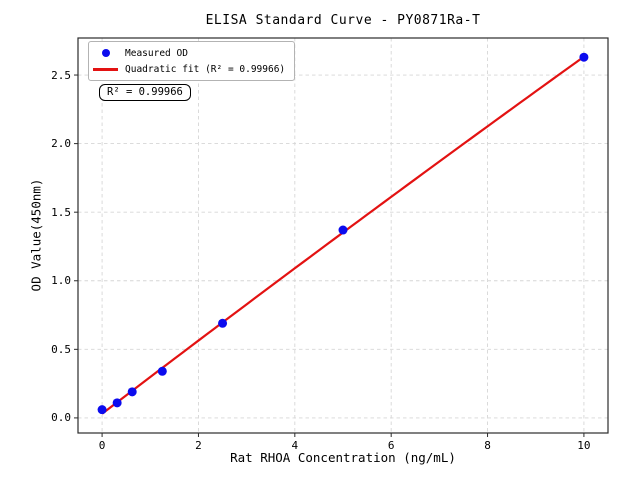 The image size is (640, 480). What do you see at coordinates (61, 349) in the screenshot?
I see `y-tick-label: 0.5` at bounding box center [61, 349].